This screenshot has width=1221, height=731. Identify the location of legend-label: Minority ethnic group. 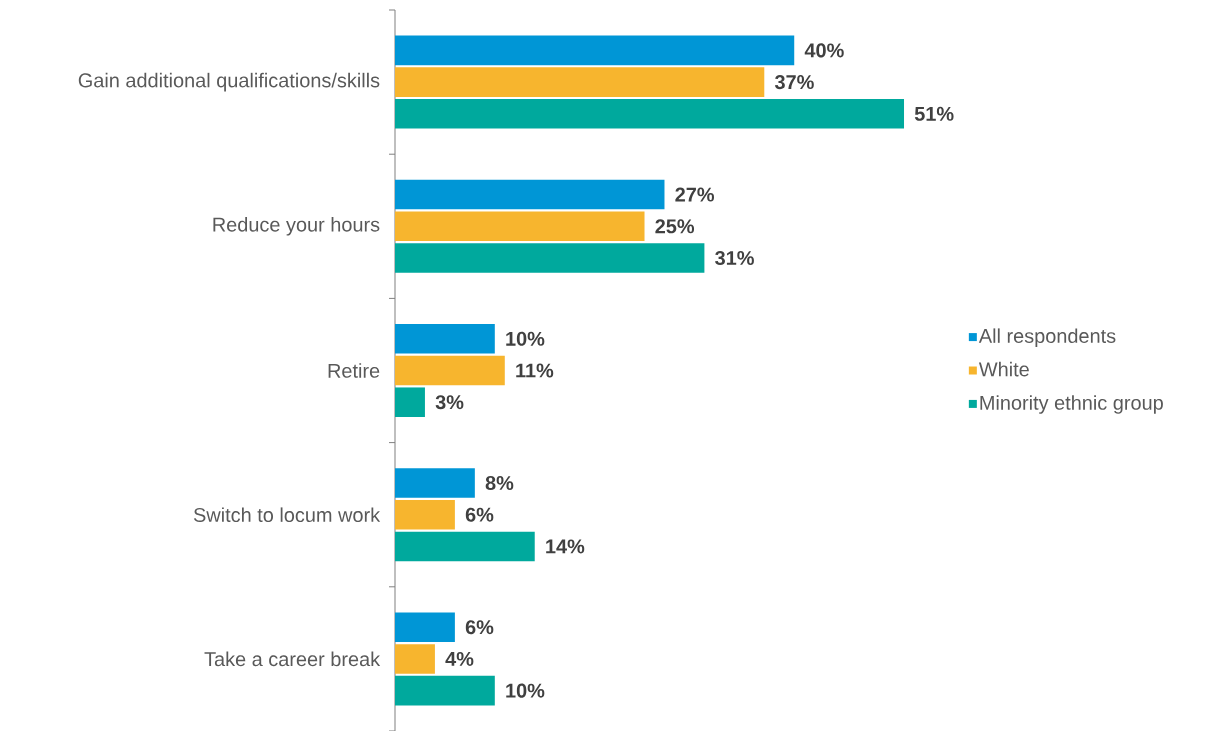
(1071, 404).